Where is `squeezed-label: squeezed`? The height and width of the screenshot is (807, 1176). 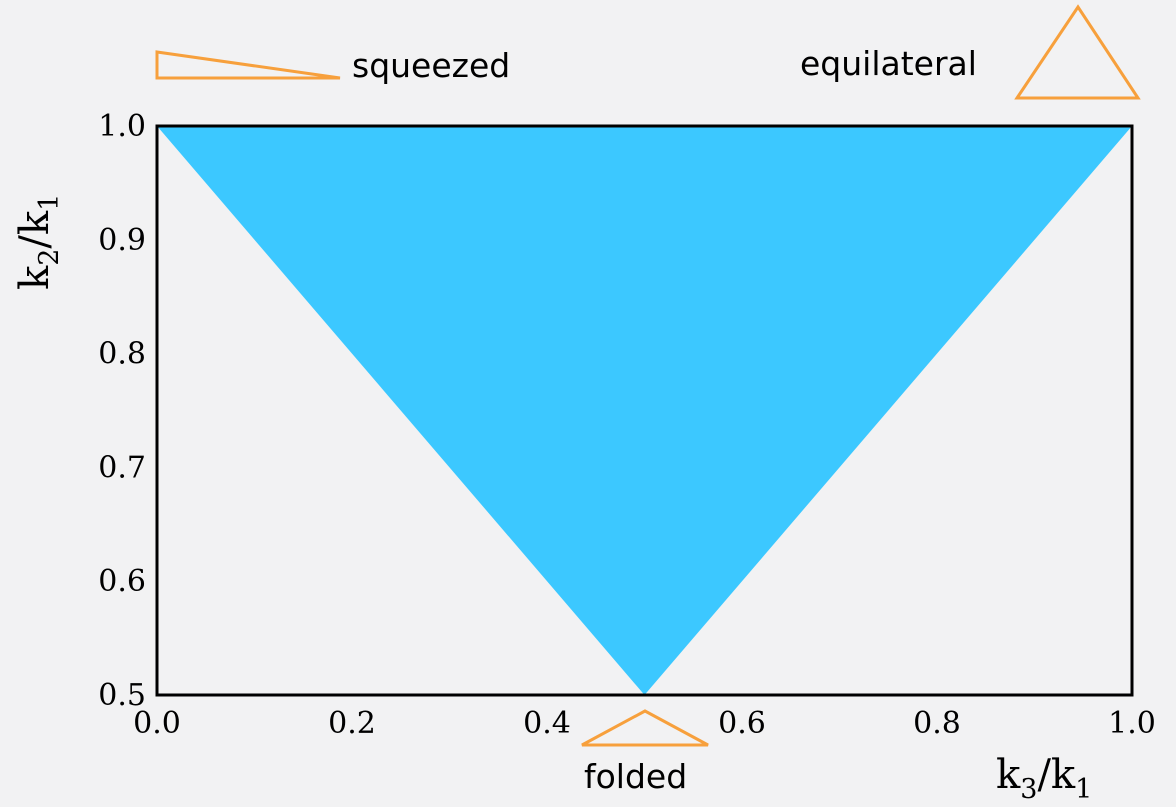
squeezed-label: squeezed is located at coordinates (431, 65).